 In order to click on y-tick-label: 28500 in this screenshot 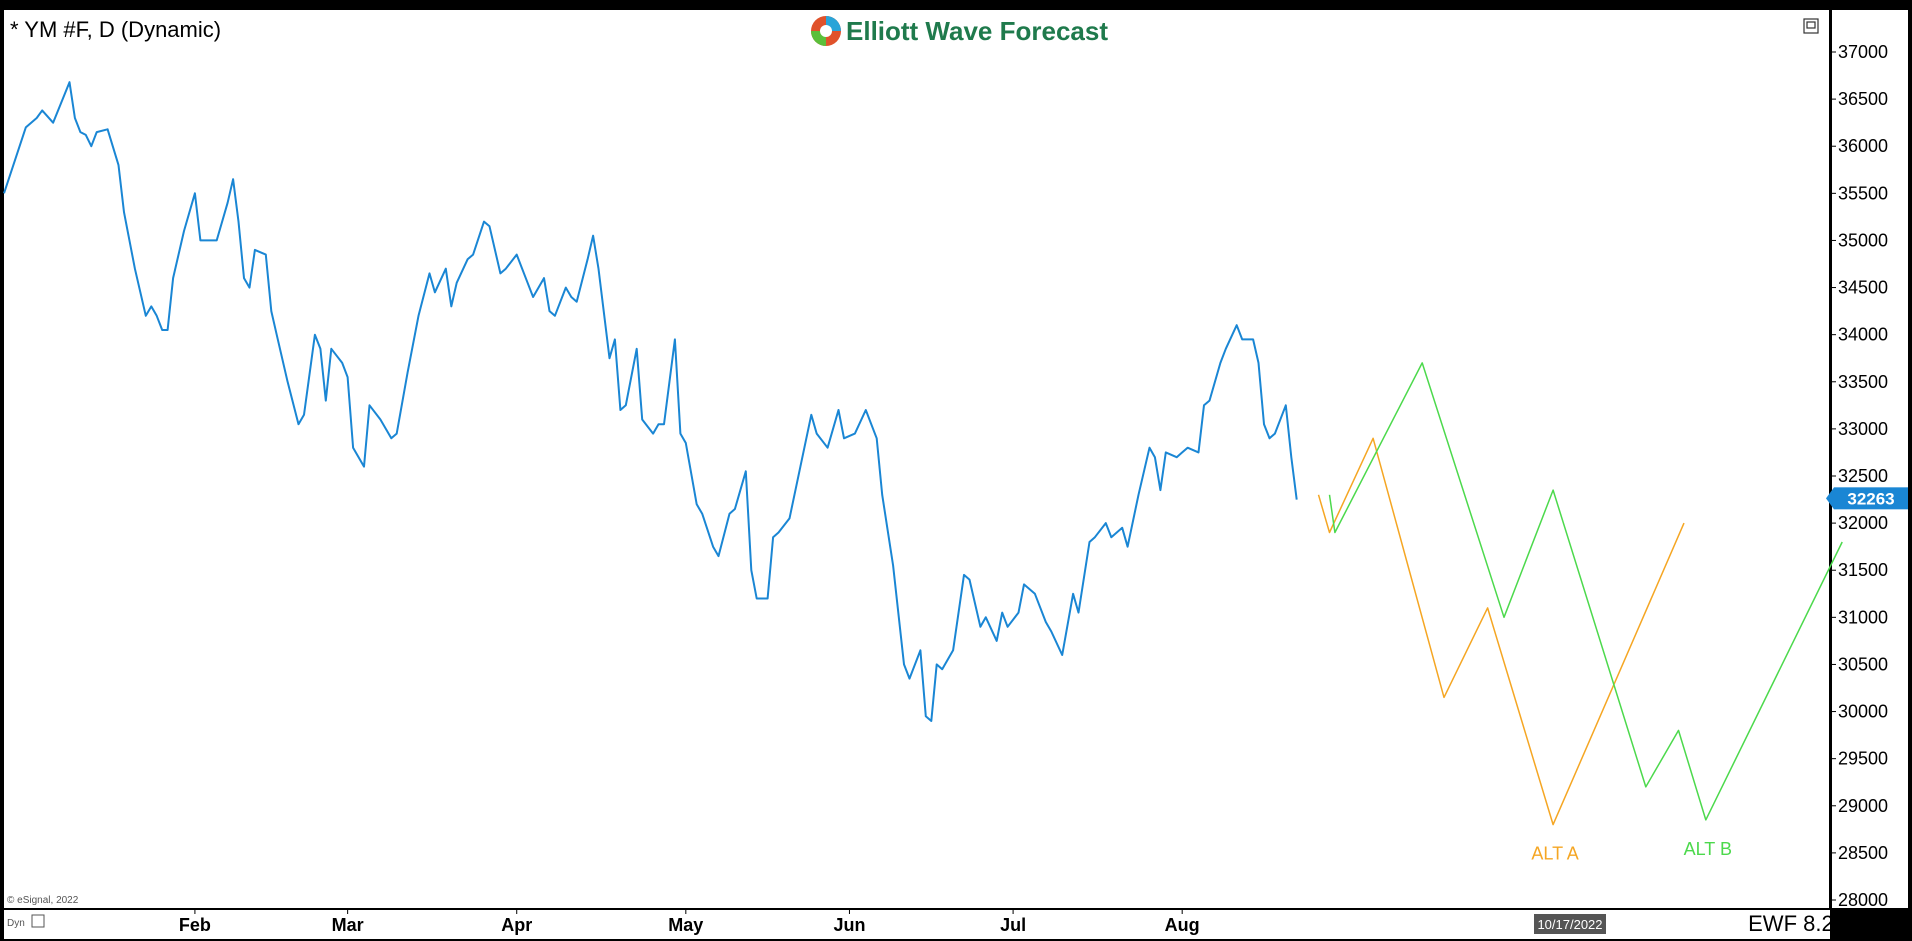, I will do `click(1863, 853)`.